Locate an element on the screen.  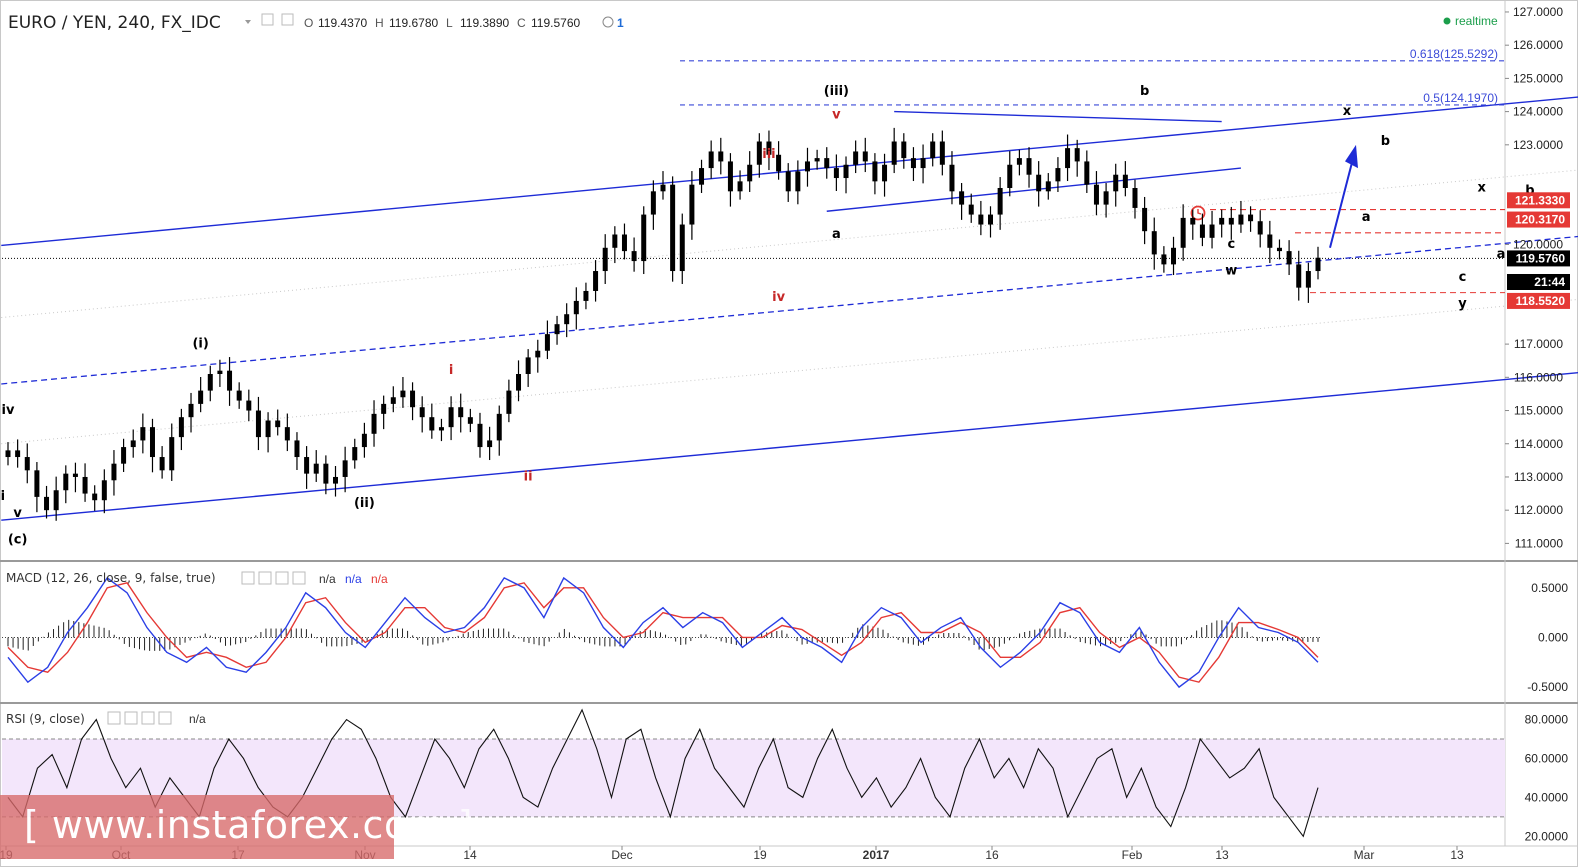
wave-label: v is located at coordinates (836, 114).